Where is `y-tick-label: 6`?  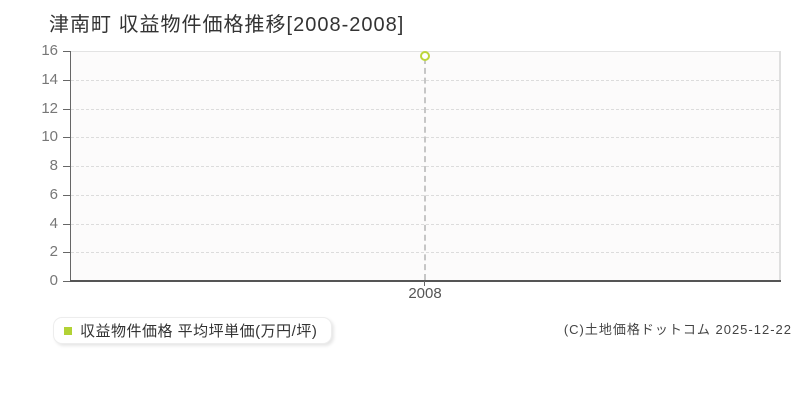 y-tick-label: 6 is located at coordinates (53, 194).